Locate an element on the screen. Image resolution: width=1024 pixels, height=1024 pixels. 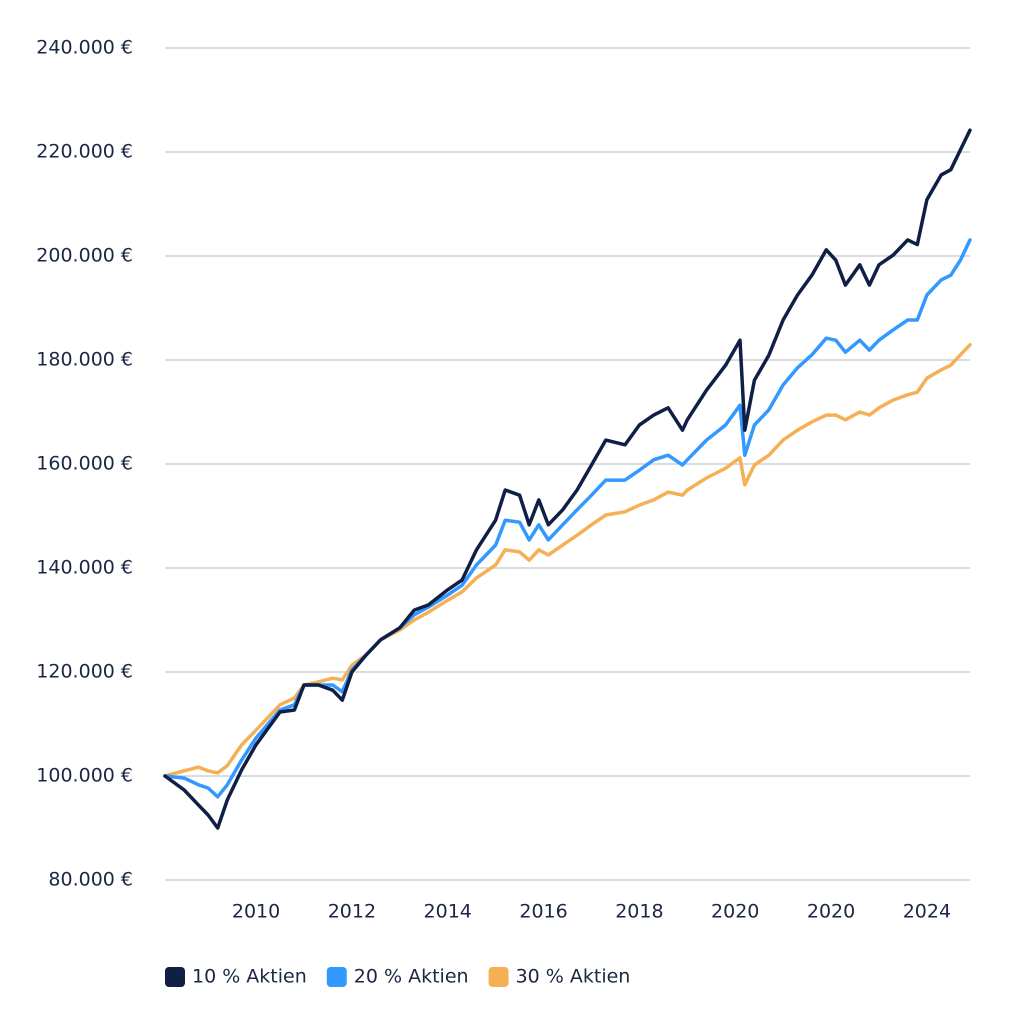
legend: 10 % Aktien 20 % Aktien 30 % Aktien is located at coordinates (397, 977).